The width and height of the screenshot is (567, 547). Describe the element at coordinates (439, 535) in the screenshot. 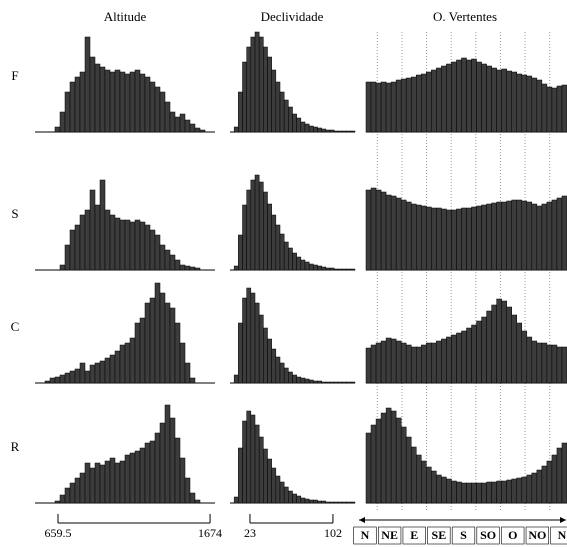

I see `direction-label: SE` at that location.